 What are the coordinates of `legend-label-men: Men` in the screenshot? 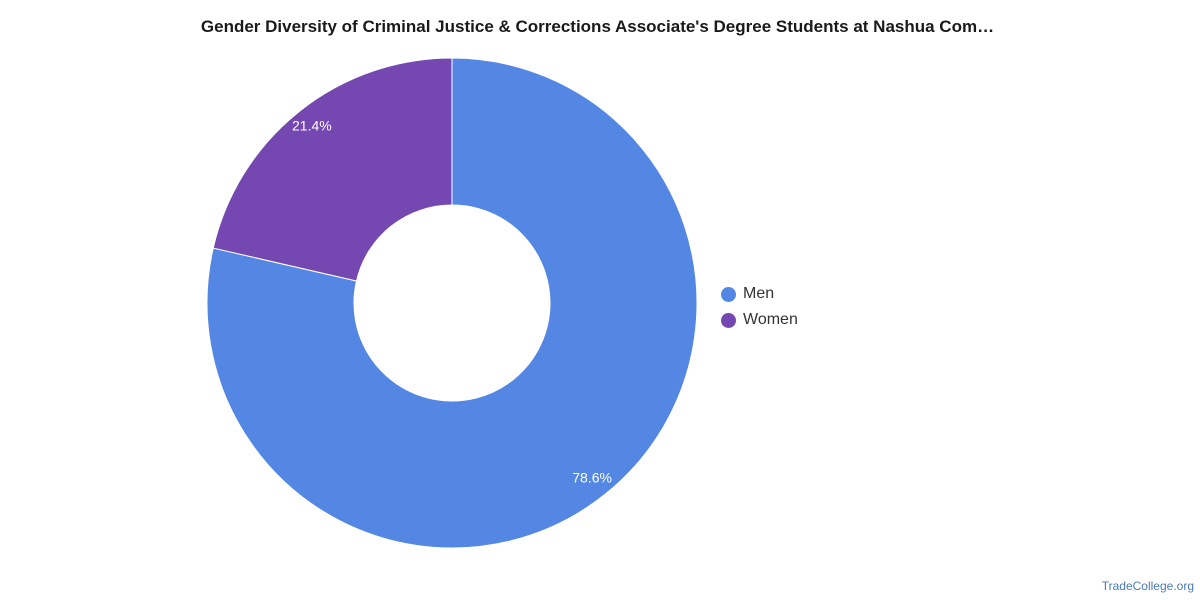 It's located at (759, 293).